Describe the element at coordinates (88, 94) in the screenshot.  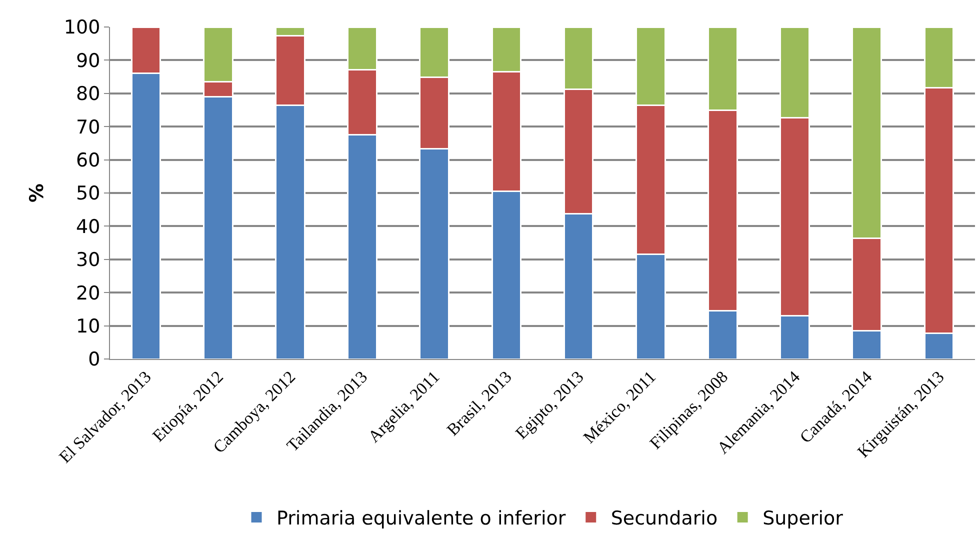
I see `y-tick-label: 80` at that location.